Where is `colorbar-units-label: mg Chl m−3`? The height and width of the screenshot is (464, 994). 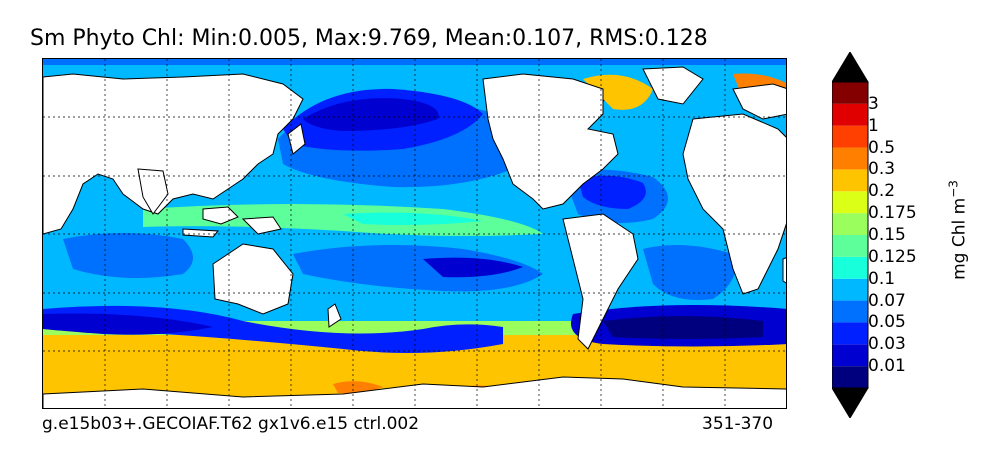
colorbar-units-label: mg Chl m−3 is located at coordinates (958, 230).